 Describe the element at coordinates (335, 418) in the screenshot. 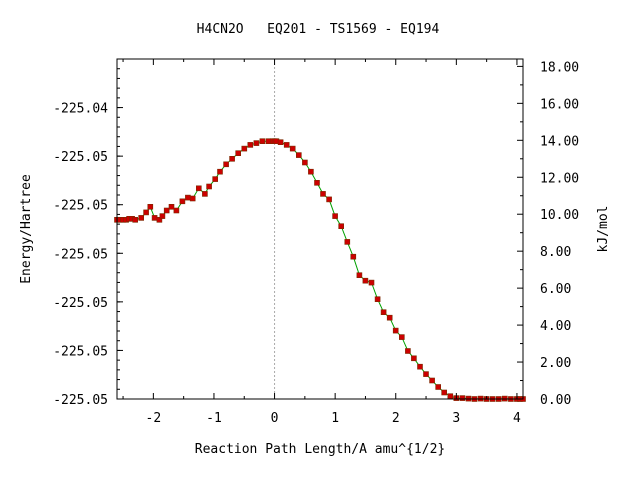

I see `x-tick-label: 1` at that location.